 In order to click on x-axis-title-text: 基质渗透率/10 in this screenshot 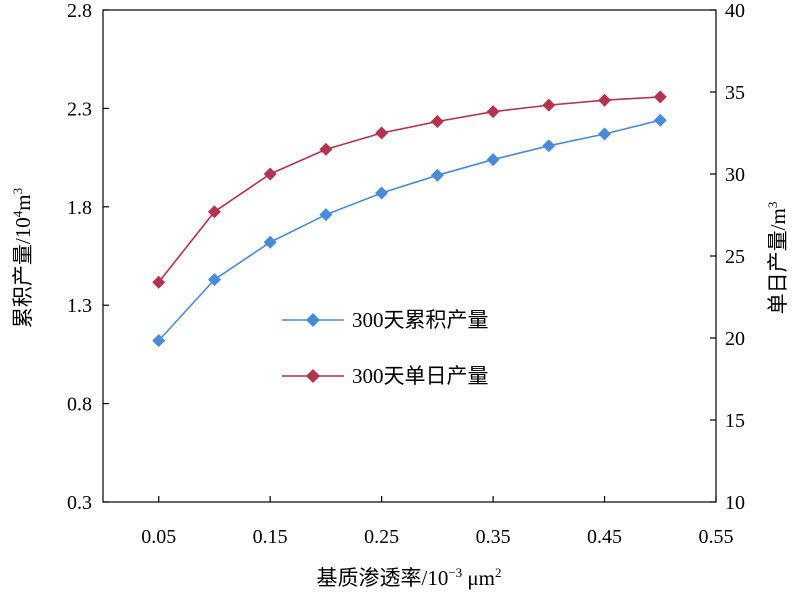, I will do `click(382, 578)`.